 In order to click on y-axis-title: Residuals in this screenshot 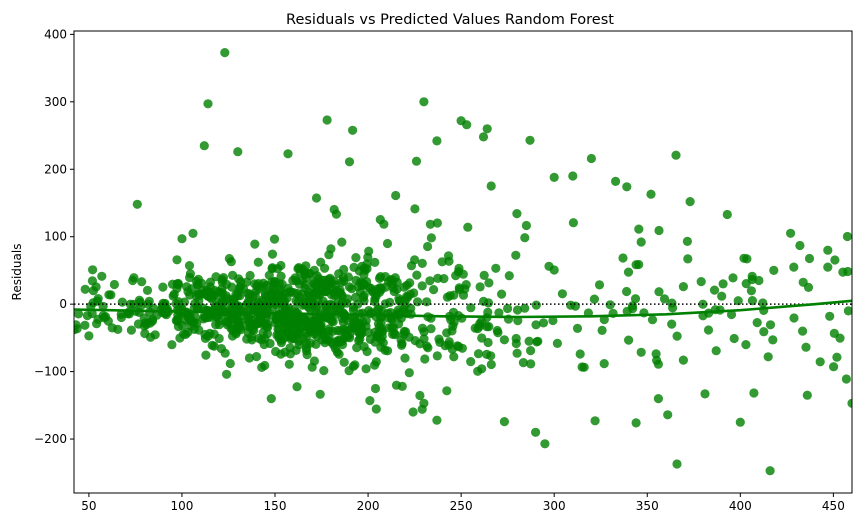, I will do `click(17, 272)`.